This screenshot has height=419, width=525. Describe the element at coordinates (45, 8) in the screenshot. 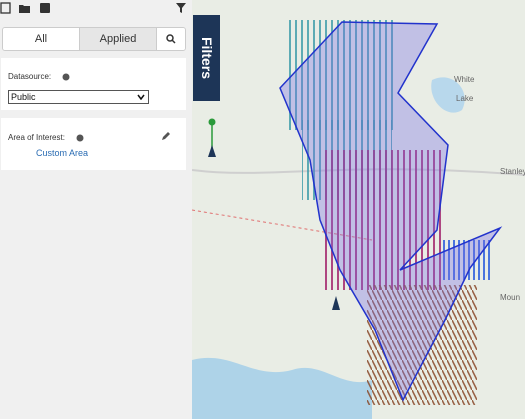

I see `share-icon` at that location.